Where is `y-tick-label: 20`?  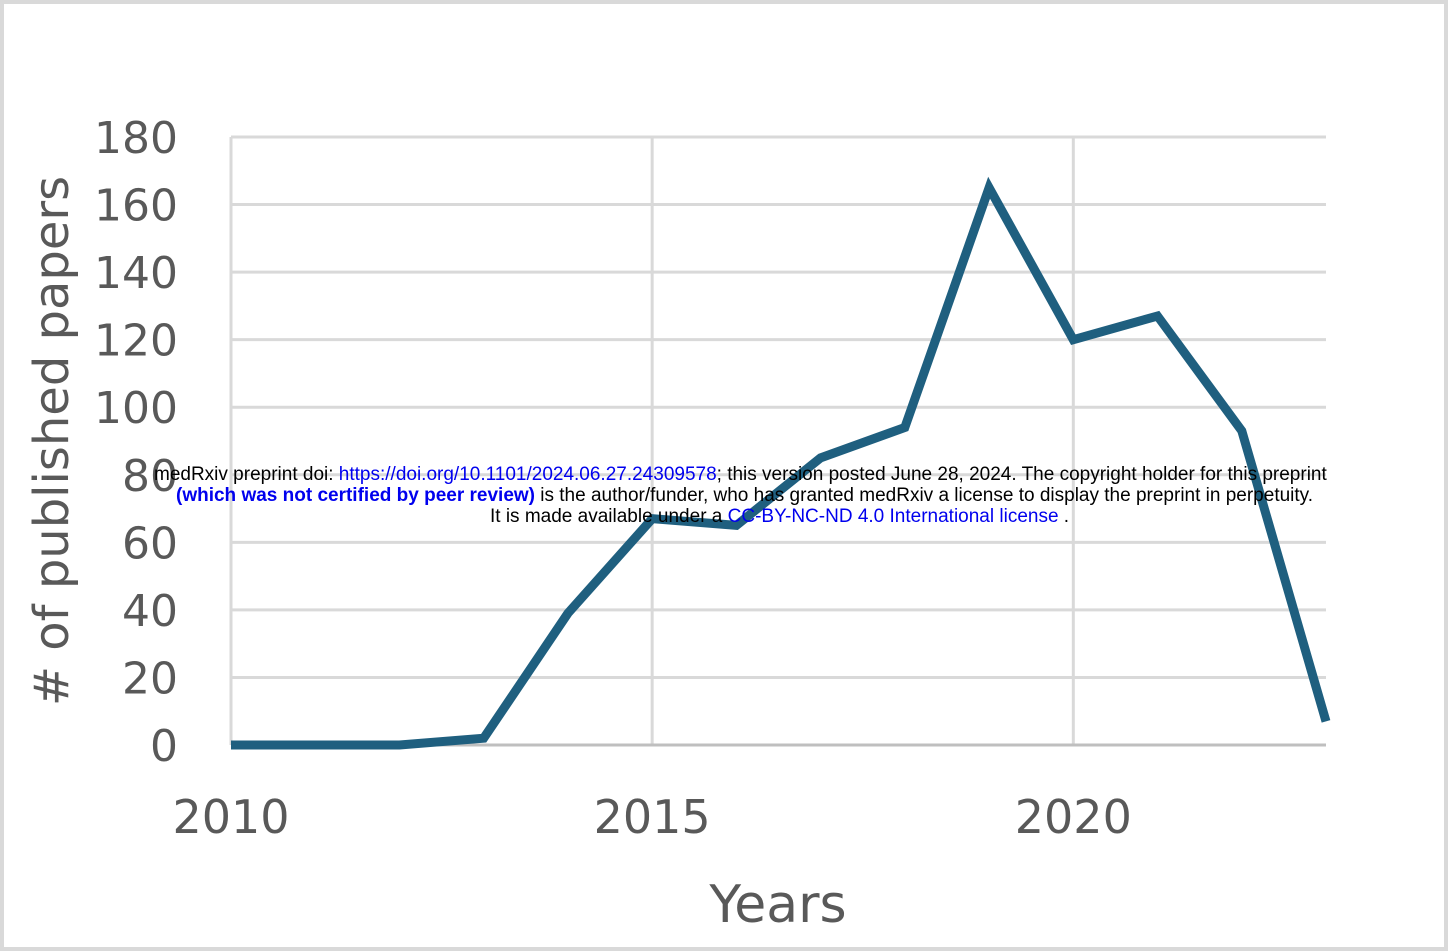 y-tick-label: 20 is located at coordinates (150, 678).